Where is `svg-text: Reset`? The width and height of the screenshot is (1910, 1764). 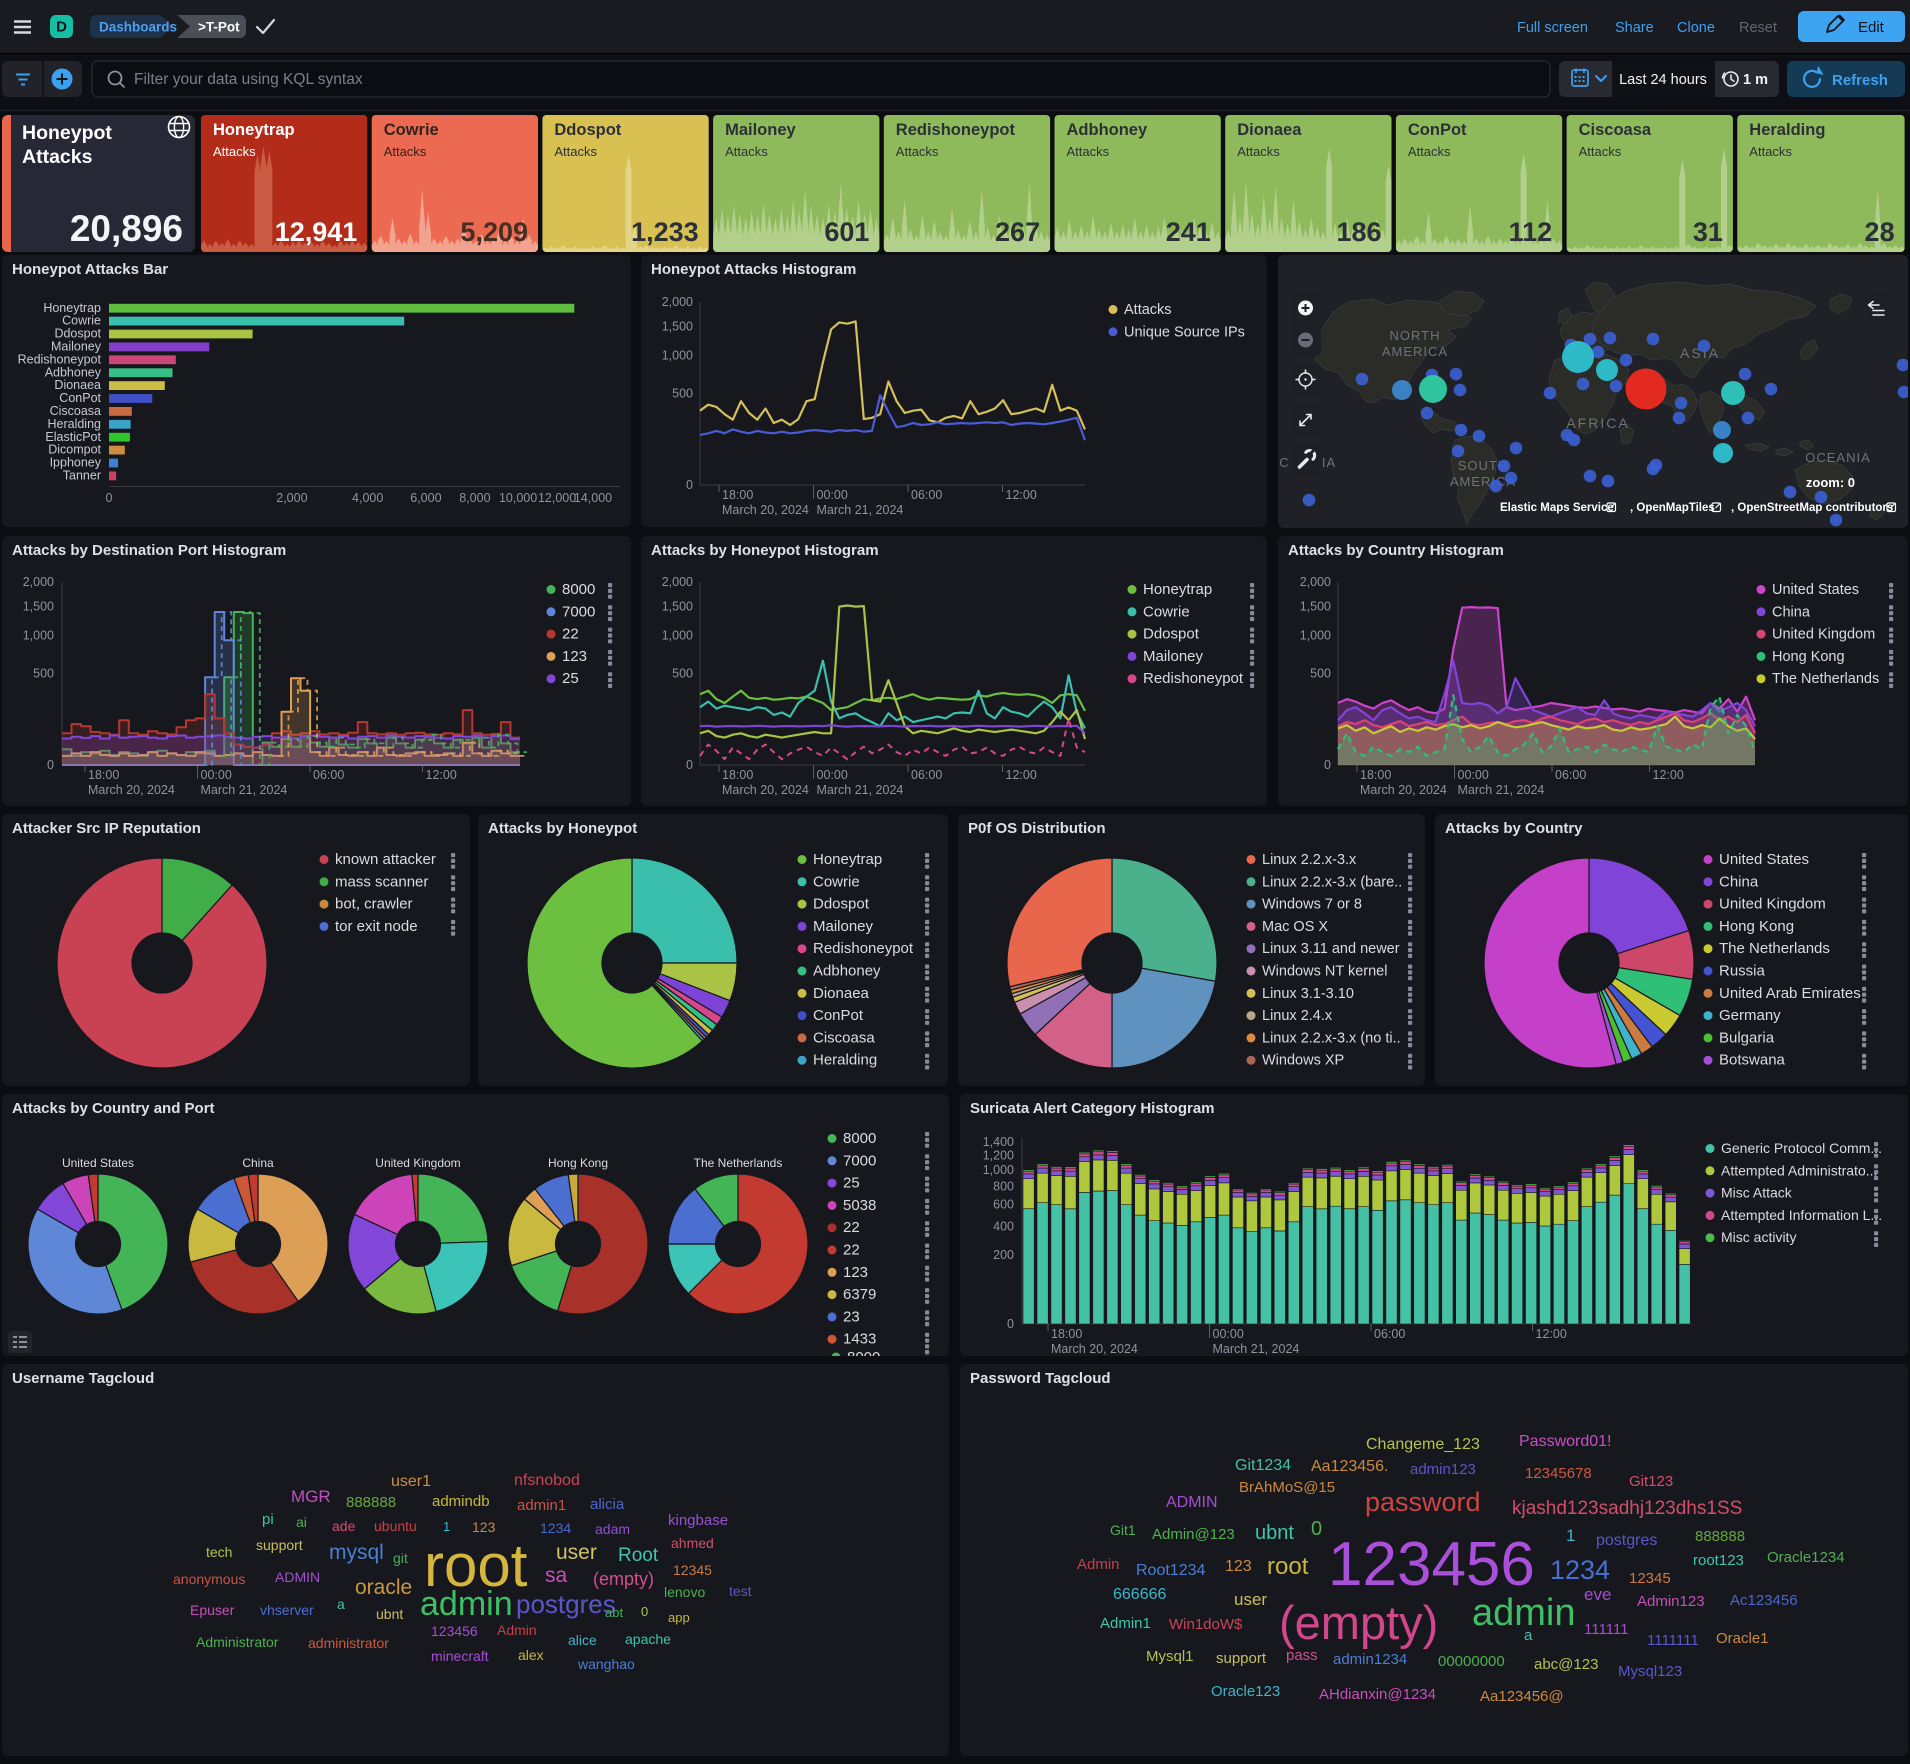 svg-text: Reset is located at coordinates (1758, 28).